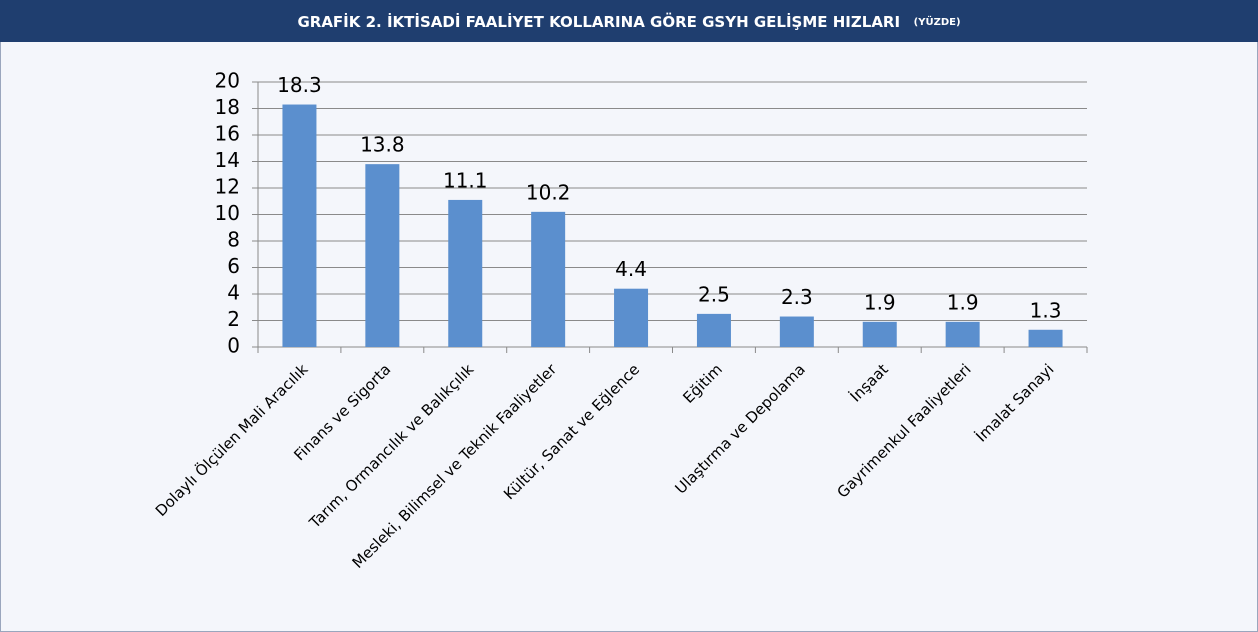  Describe the element at coordinates (299, 85) in the screenshot. I see `value-label: 18.3` at that location.